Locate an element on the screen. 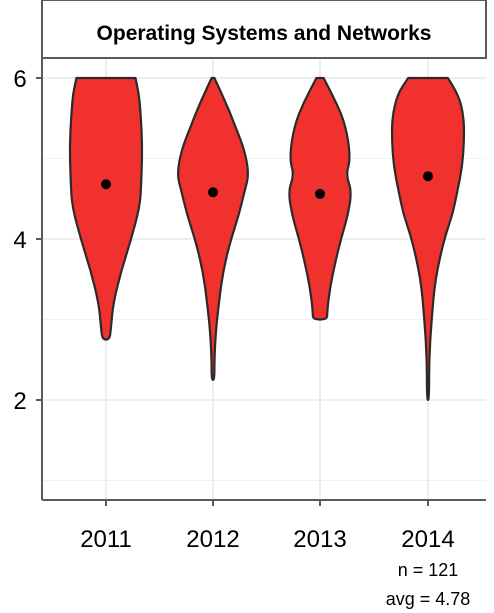  violin-2011 is located at coordinates (106, 208).